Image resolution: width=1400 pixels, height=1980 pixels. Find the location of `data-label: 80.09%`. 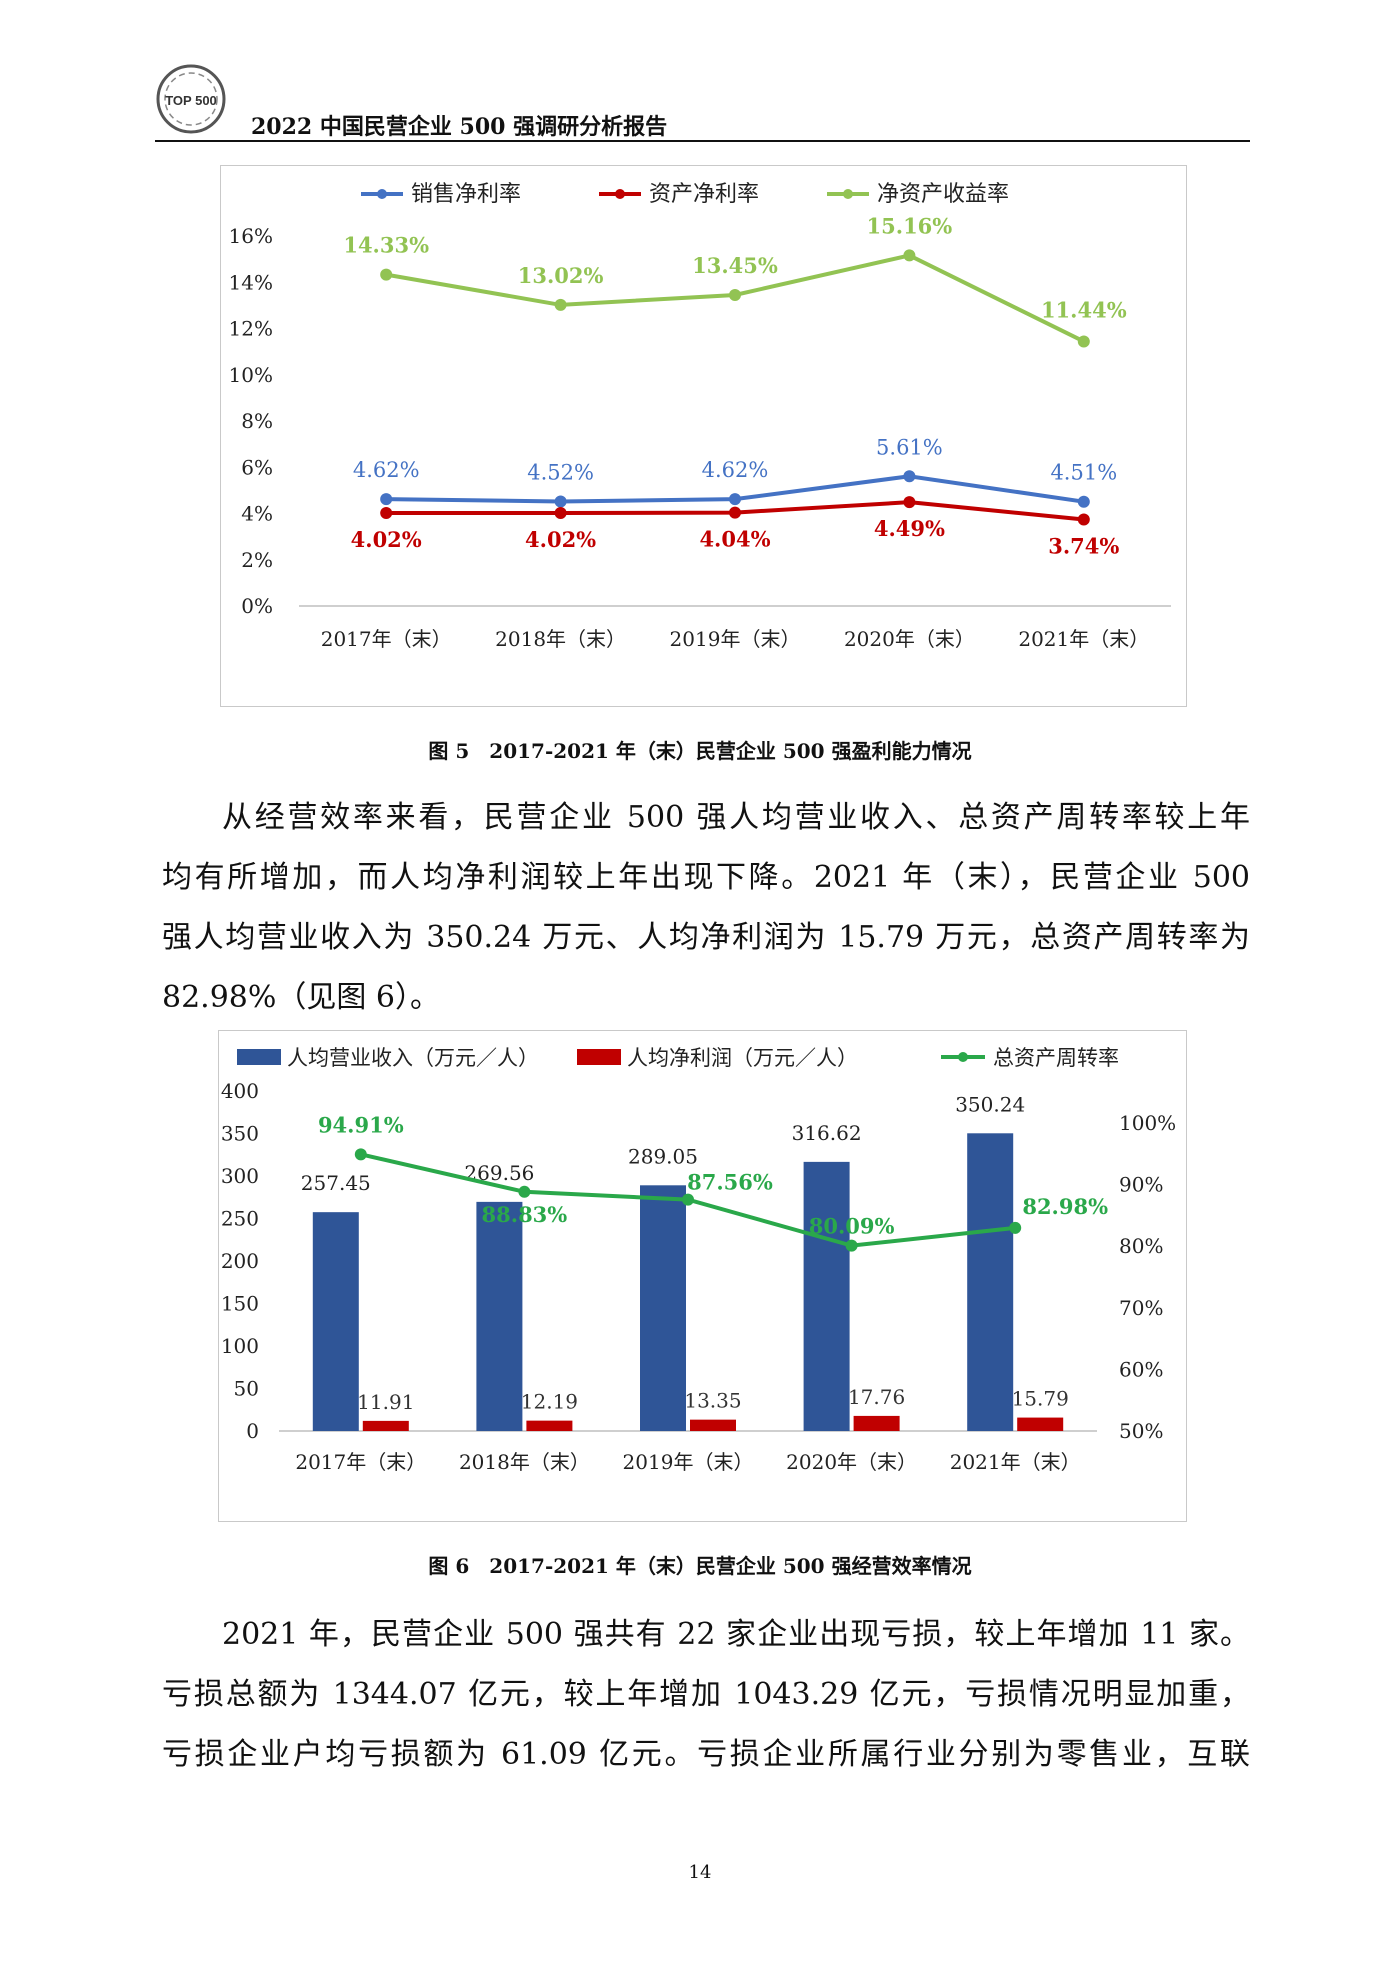

data-label: 80.09% is located at coordinates (852, 1226).